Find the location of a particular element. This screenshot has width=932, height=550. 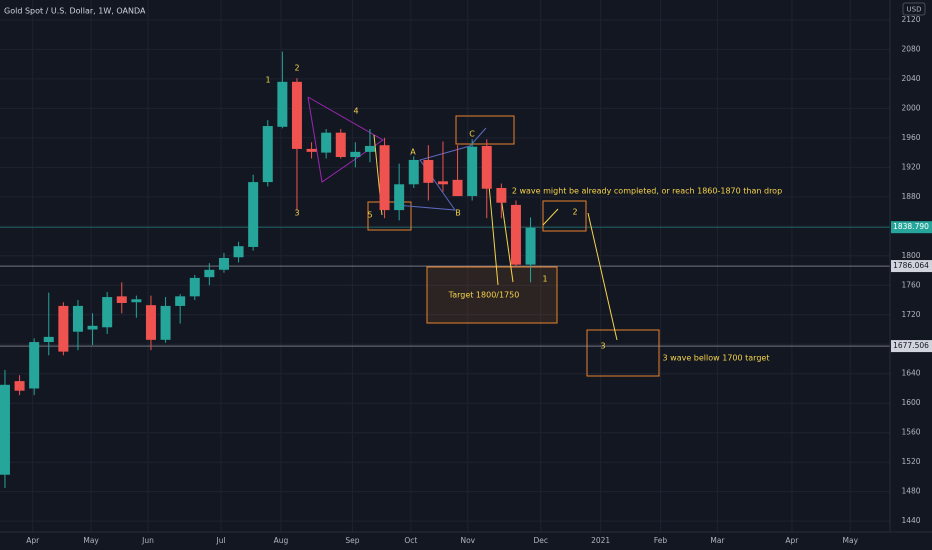

x-tick-label: Aug is located at coordinates (281, 540).